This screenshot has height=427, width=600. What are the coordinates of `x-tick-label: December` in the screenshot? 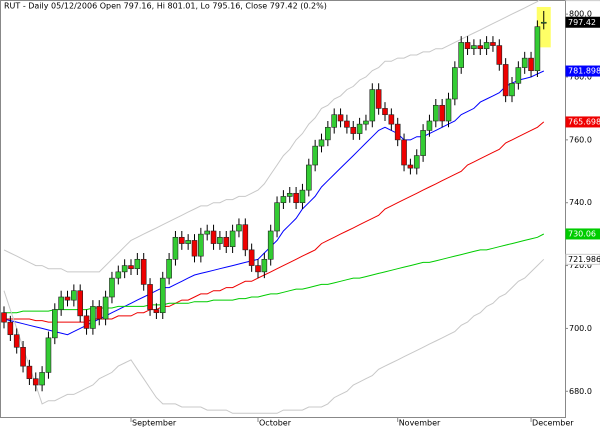 It's located at (553, 423).